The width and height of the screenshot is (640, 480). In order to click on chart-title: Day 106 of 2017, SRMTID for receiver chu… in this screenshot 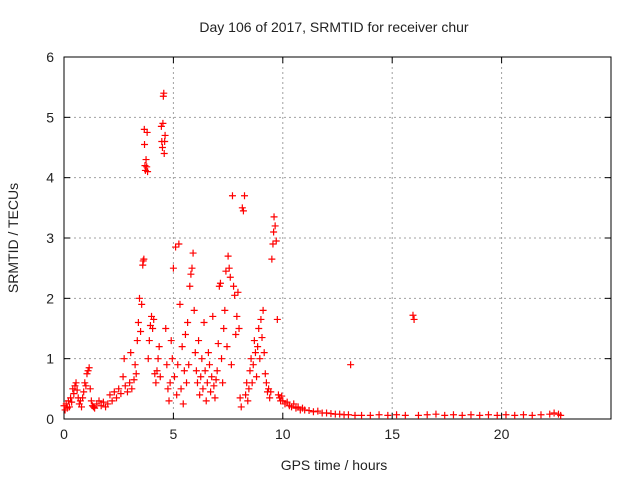, I will do `click(334, 27)`.